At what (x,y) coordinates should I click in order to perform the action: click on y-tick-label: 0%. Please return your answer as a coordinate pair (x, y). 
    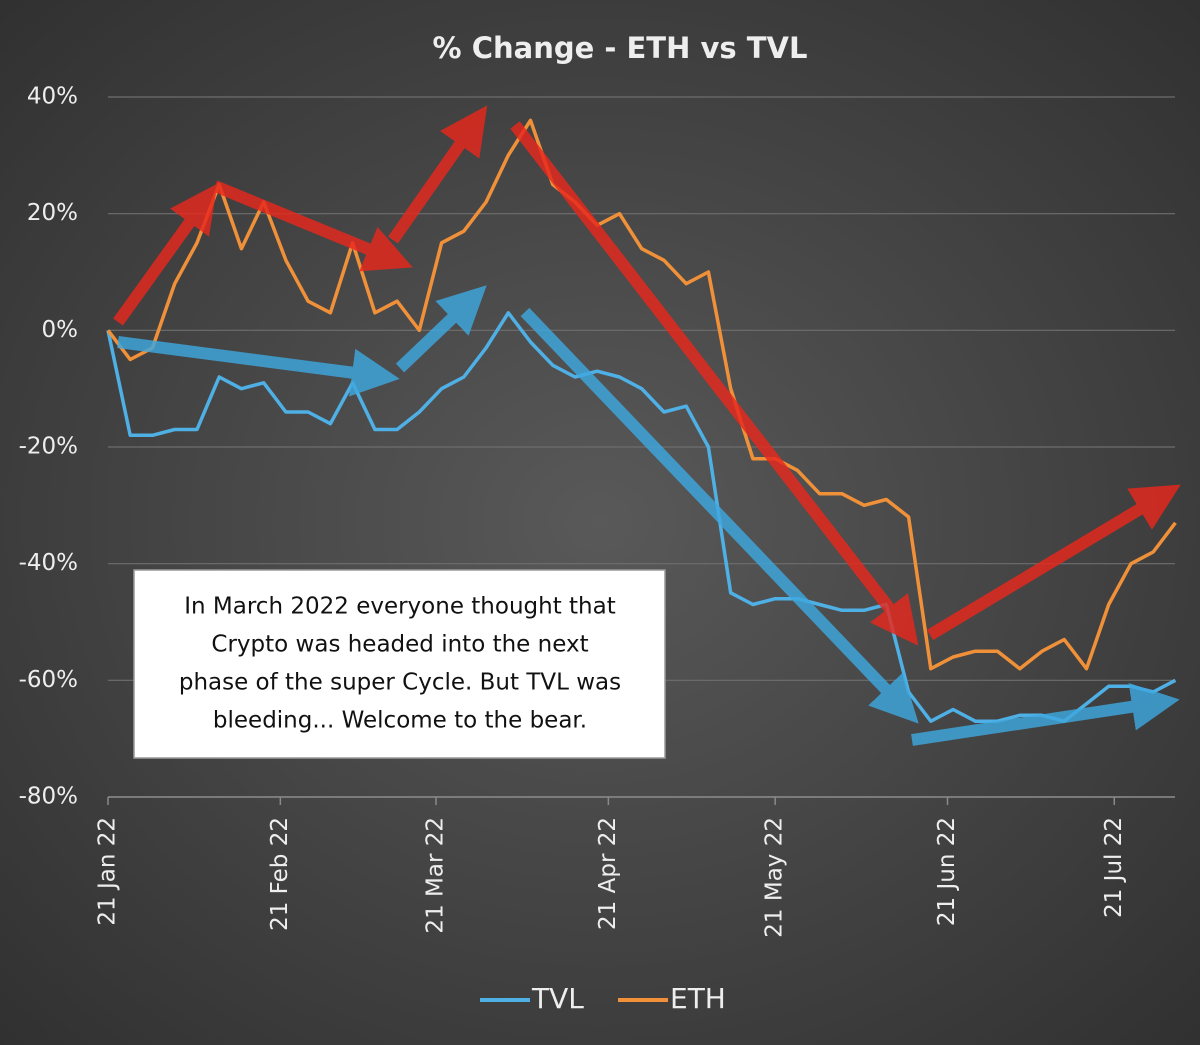
    Looking at the image, I should click on (60, 330).